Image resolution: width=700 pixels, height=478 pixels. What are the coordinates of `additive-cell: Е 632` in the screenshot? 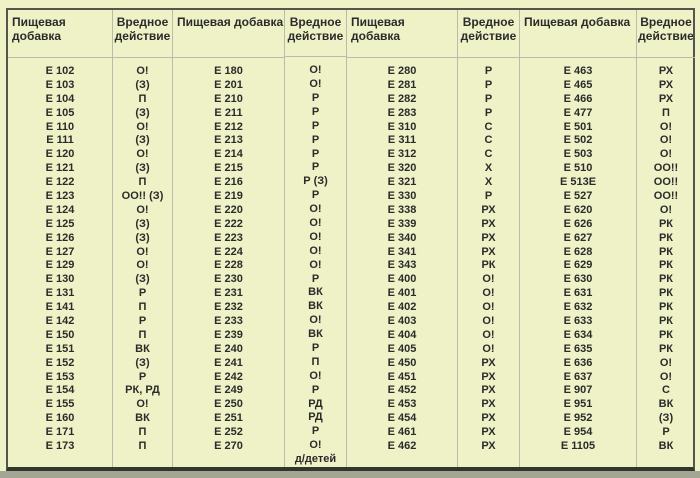 It's located at (578, 307).